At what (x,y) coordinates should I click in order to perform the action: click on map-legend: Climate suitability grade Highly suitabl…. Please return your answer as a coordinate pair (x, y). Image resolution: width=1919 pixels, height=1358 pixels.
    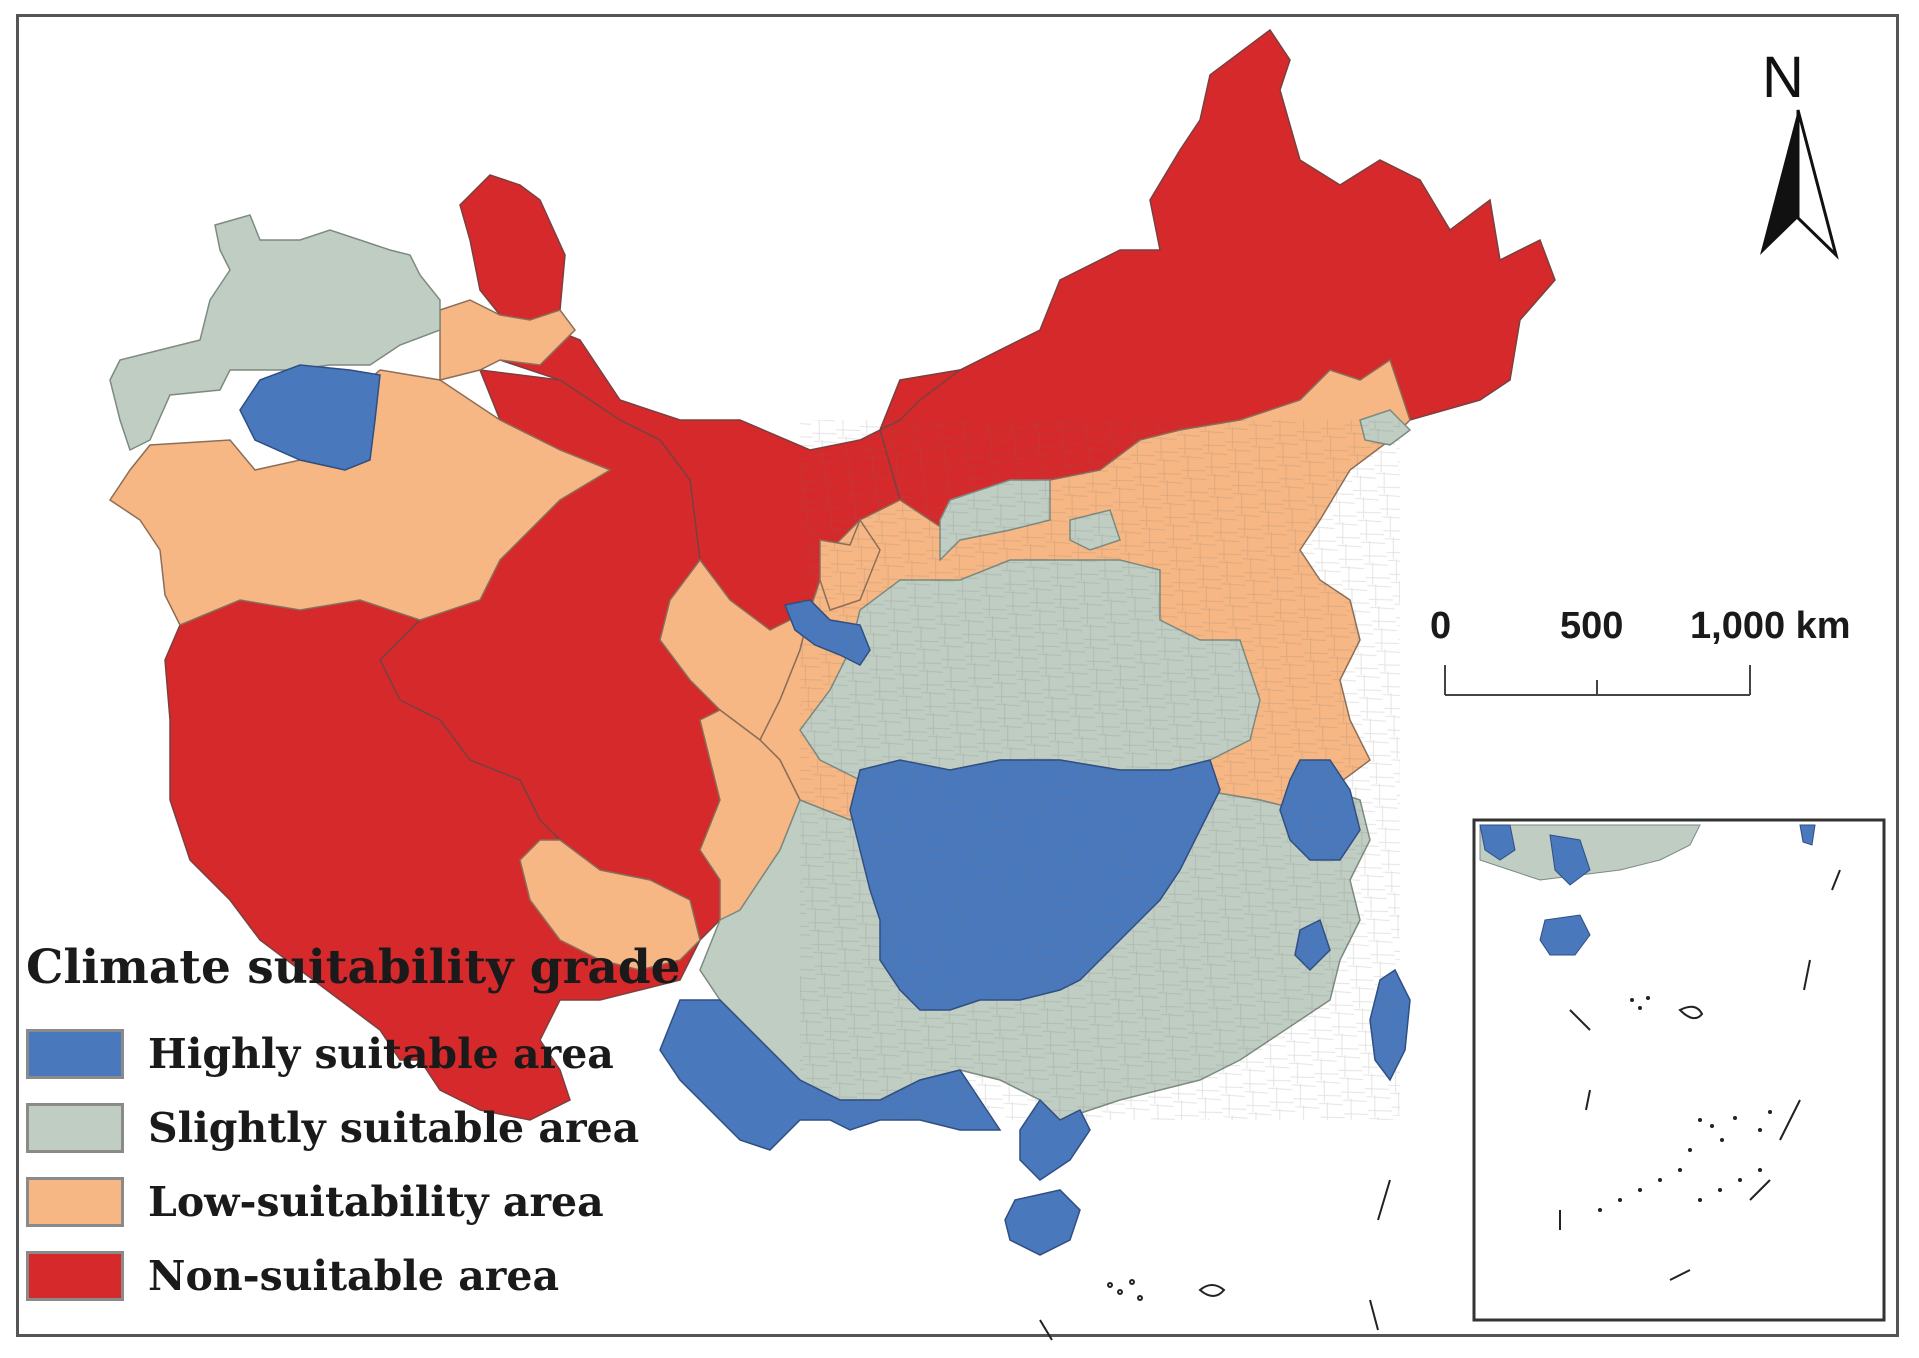
    Looking at the image, I should click on (353, 1126).